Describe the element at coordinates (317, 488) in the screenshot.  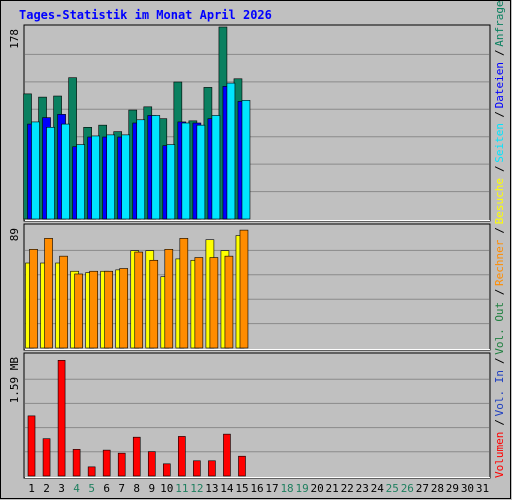
I see `day-label-20: 20` at that location.